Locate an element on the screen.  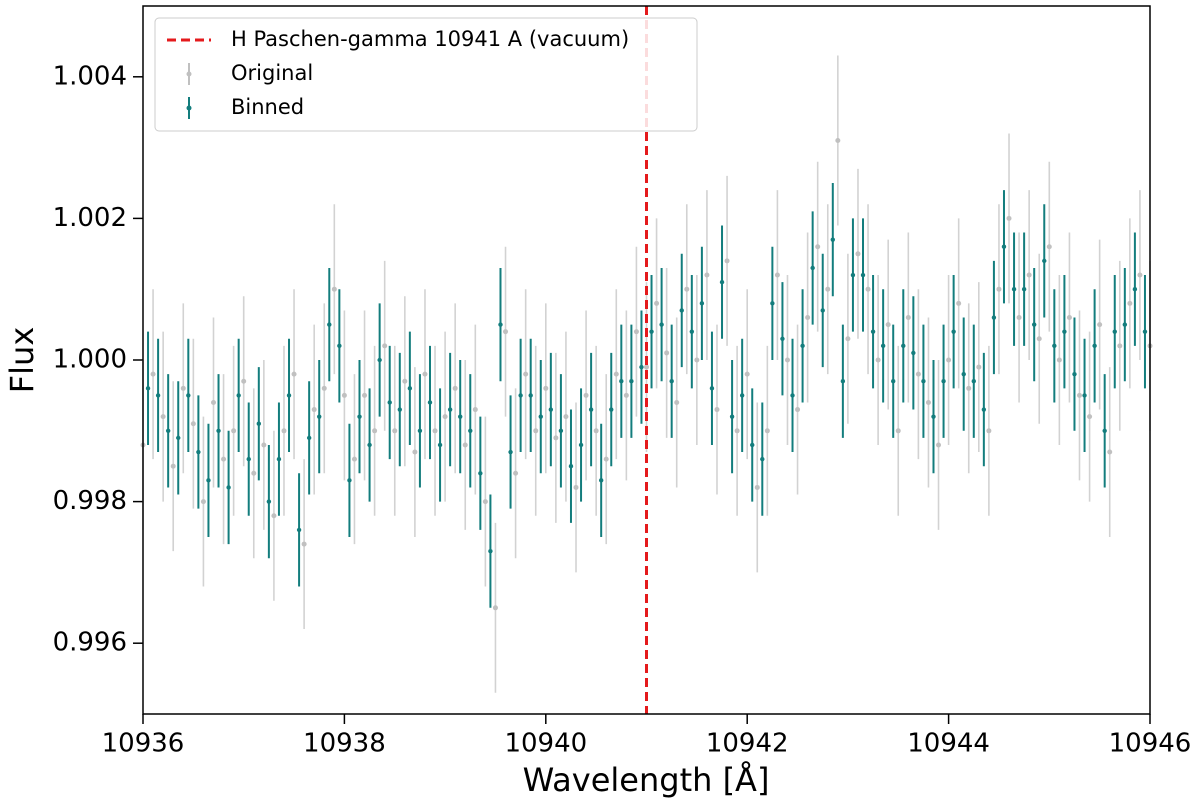
y-tick-label: 1.000 is located at coordinates (90, 360).